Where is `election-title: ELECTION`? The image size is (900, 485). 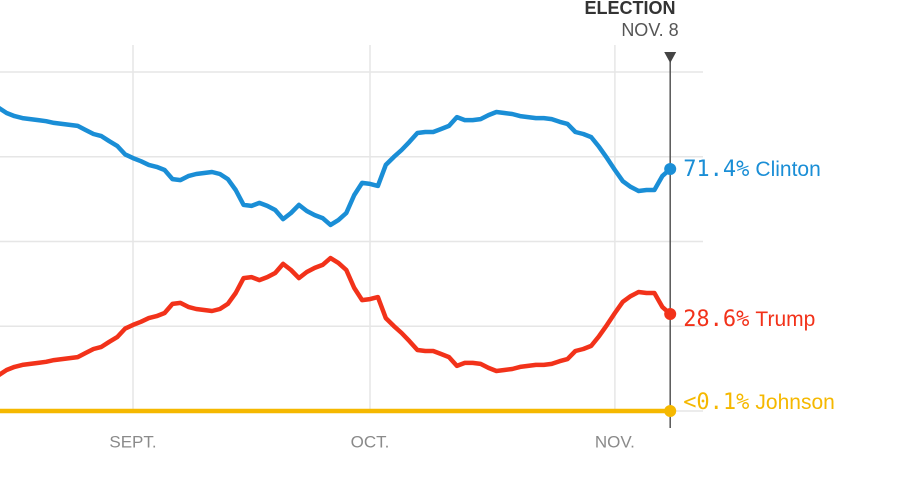 election-title: ELECTION is located at coordinates (629, 9).